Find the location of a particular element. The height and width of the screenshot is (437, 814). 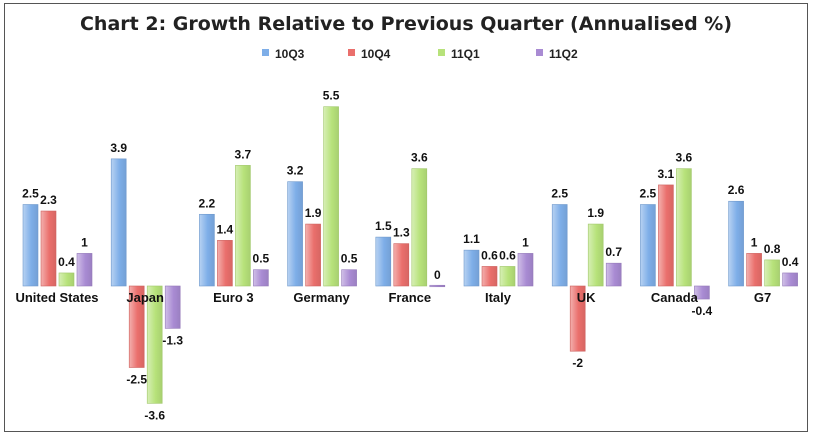

value-label-japan-11q2: -1.3 is located at coordinates (172, 340).